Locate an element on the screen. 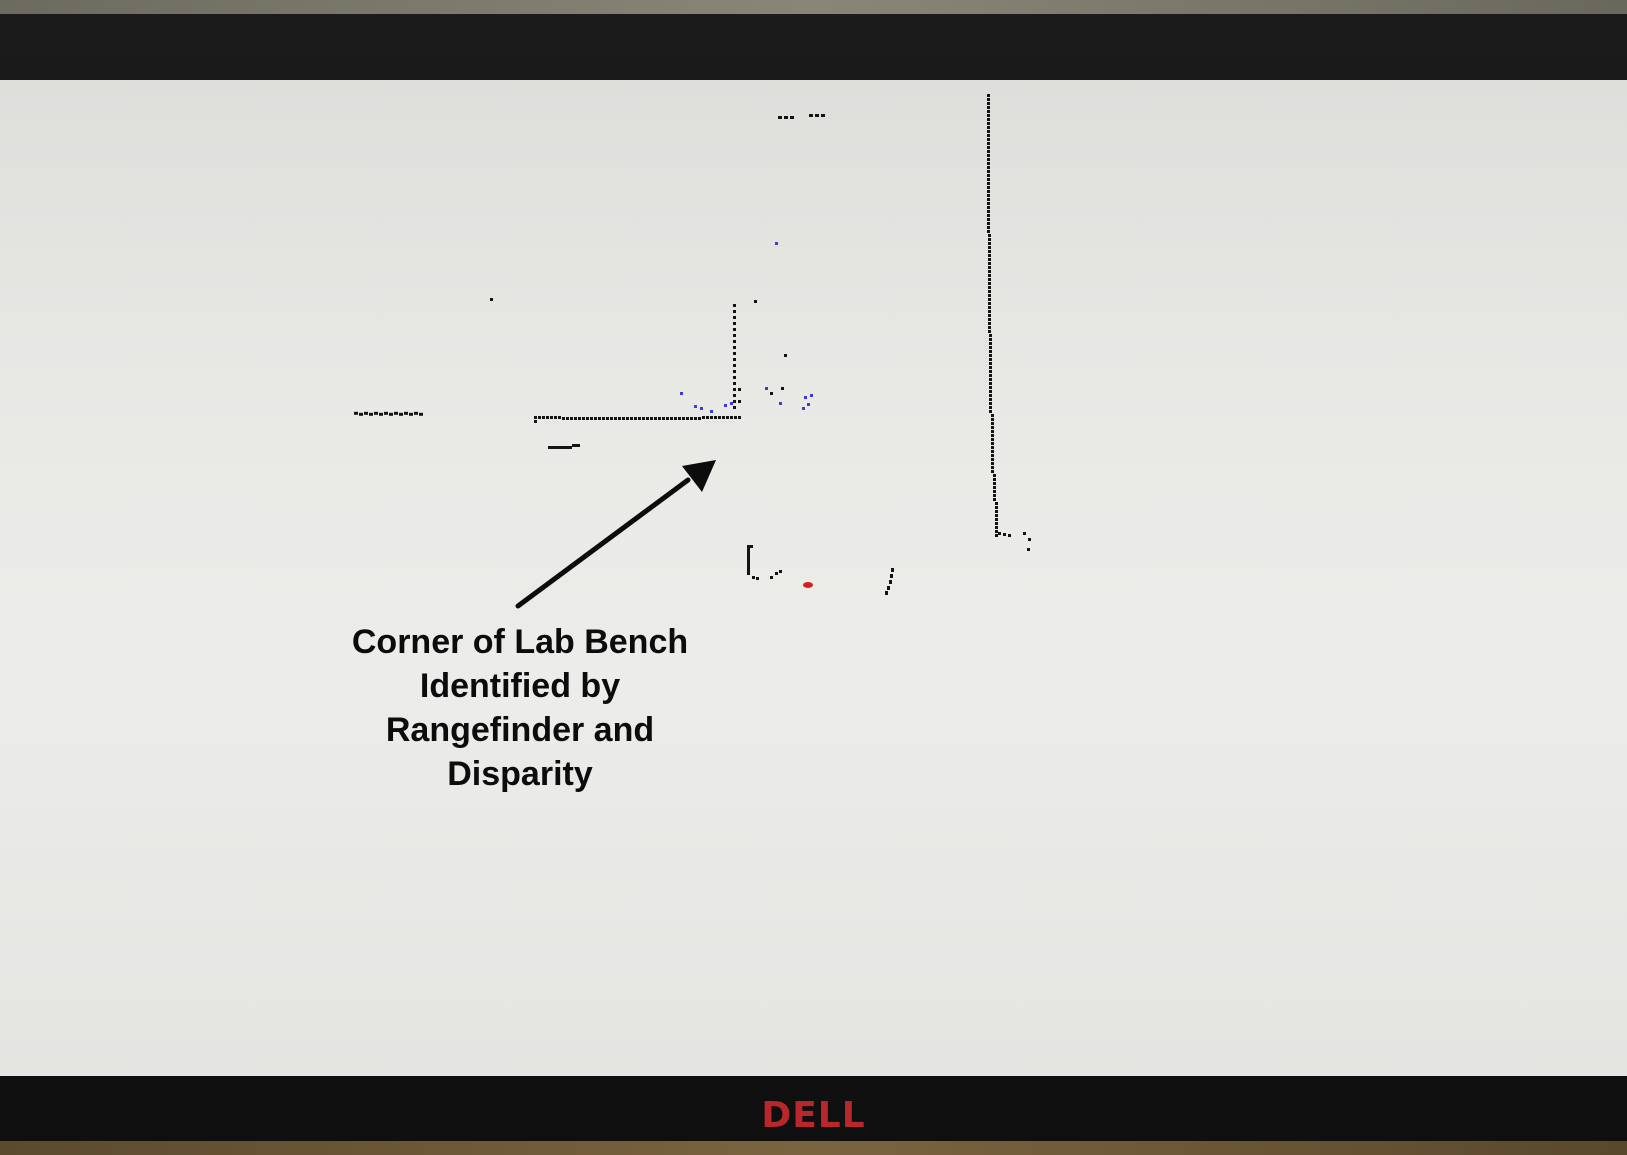 This screenshot has width=1627, height=1155. arrow-up-right-icon is located at coordinates (615, 534).